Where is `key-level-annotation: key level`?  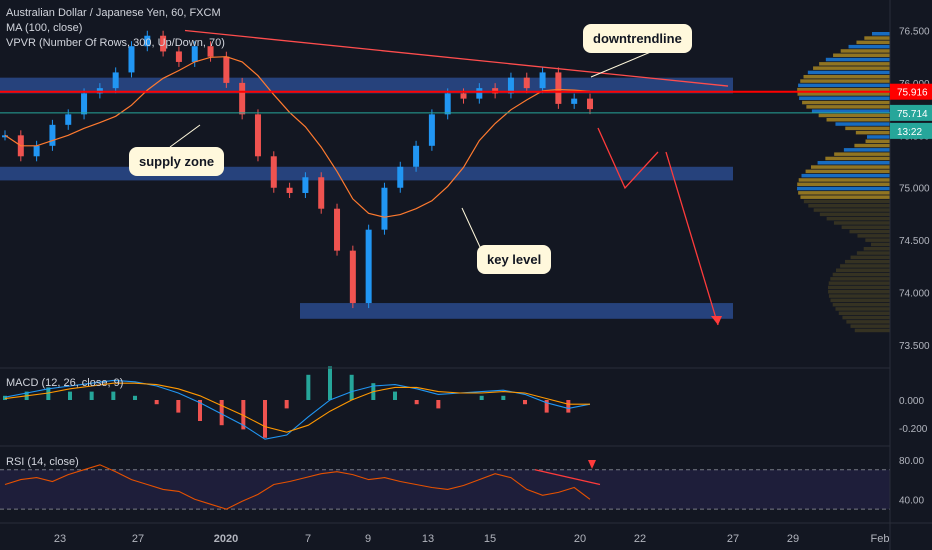 key-level-annotation: key level is located at coordinates (514, 259).